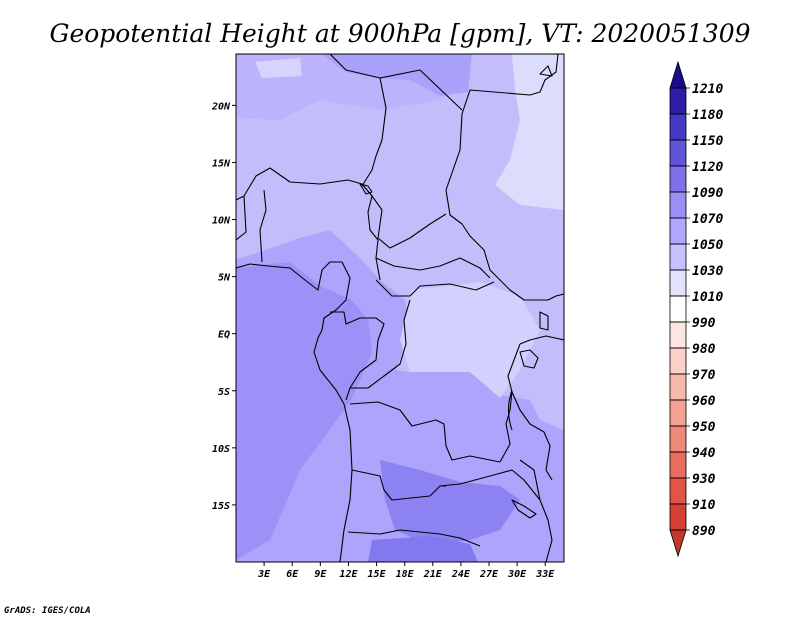 Image resolution: width=800 pixels, height=618 pixels. I want to click on x-tick-label: 30E, so click(517, 574).